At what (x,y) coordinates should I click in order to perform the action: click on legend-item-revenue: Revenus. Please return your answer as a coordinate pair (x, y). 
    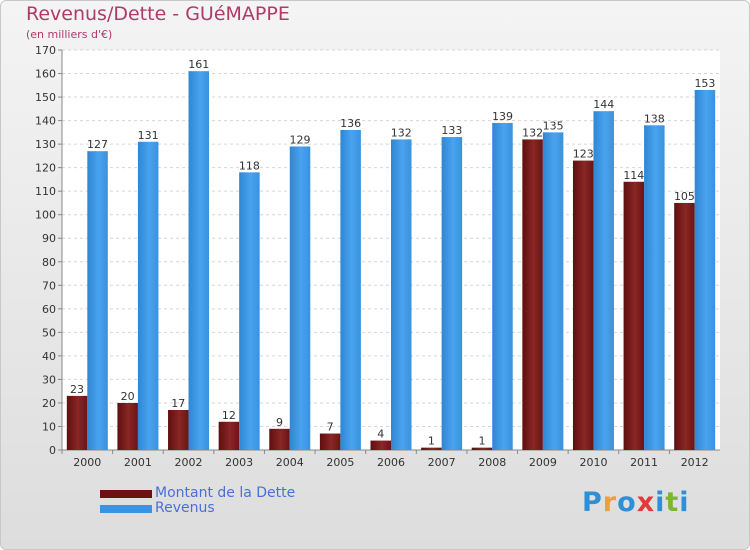
    Looking at the image, I should click on (197, 508).